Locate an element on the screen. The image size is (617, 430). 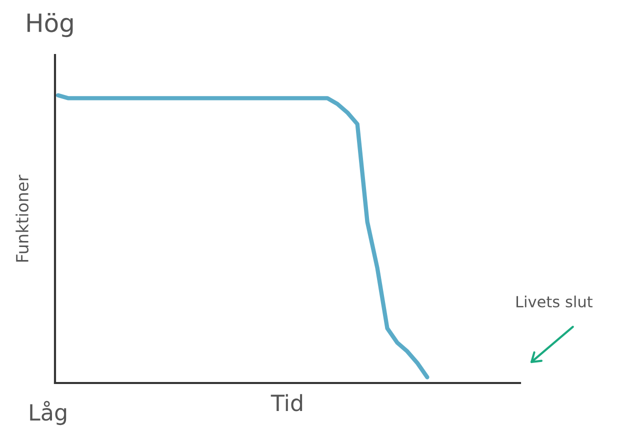
text: Livets slut is located at coordinates (554, 302).